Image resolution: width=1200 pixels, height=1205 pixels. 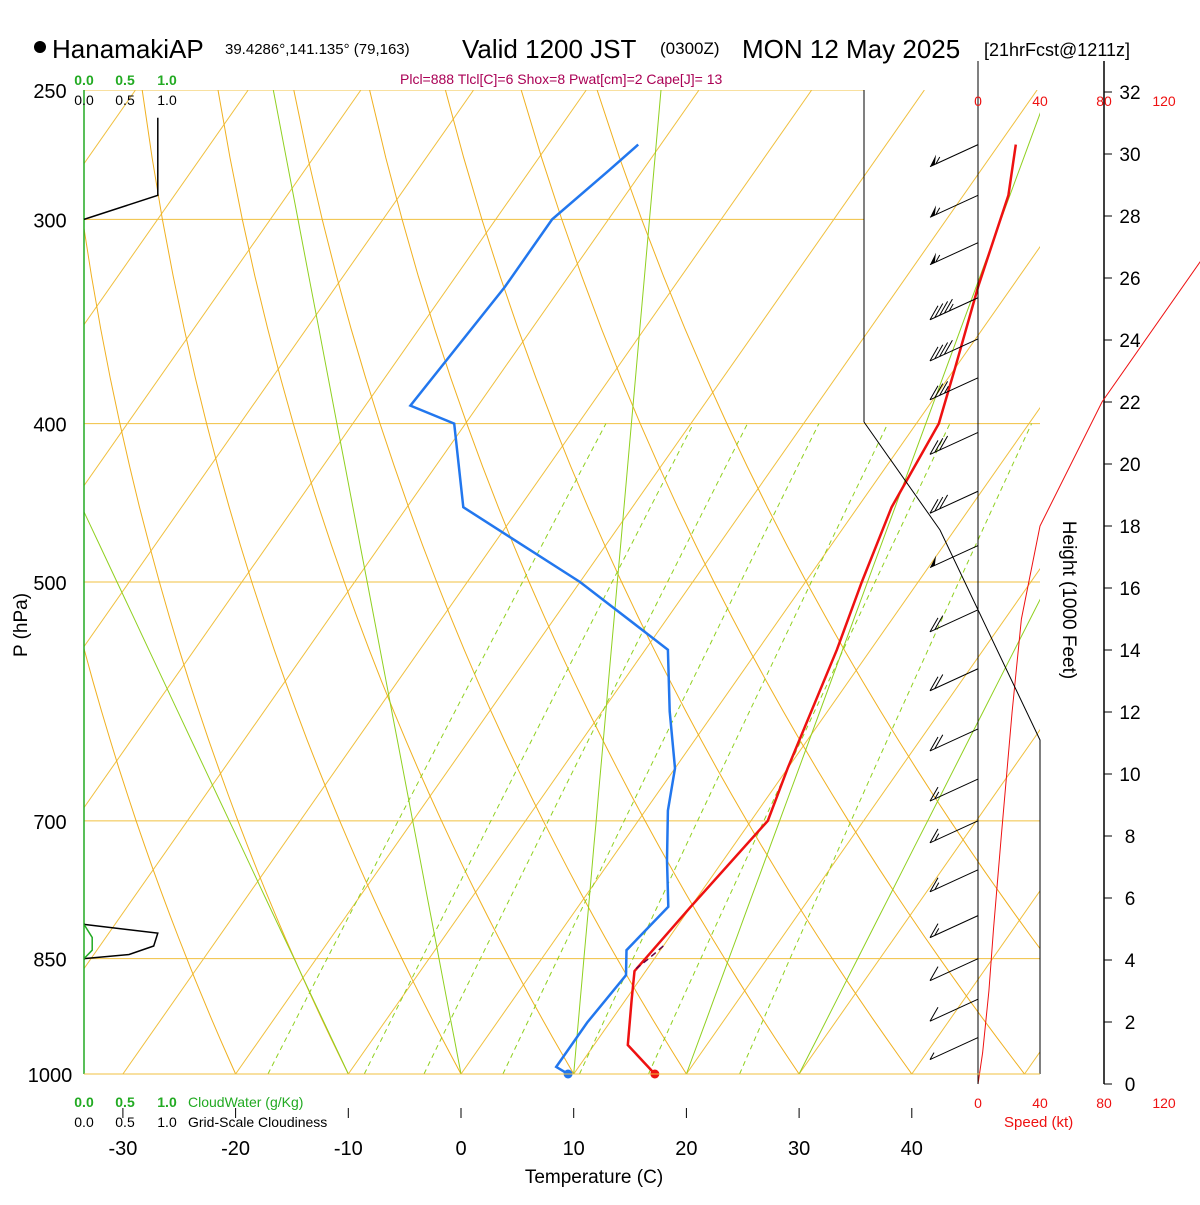 I want to click on cloud-water-tick-bottom: 1.0, so click(x=167, y=1102).